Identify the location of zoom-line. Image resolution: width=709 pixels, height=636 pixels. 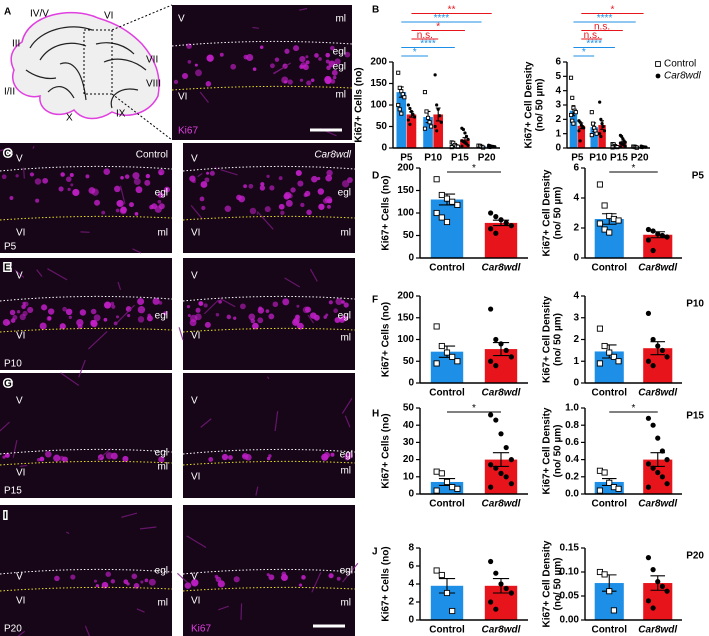
(142, 17).